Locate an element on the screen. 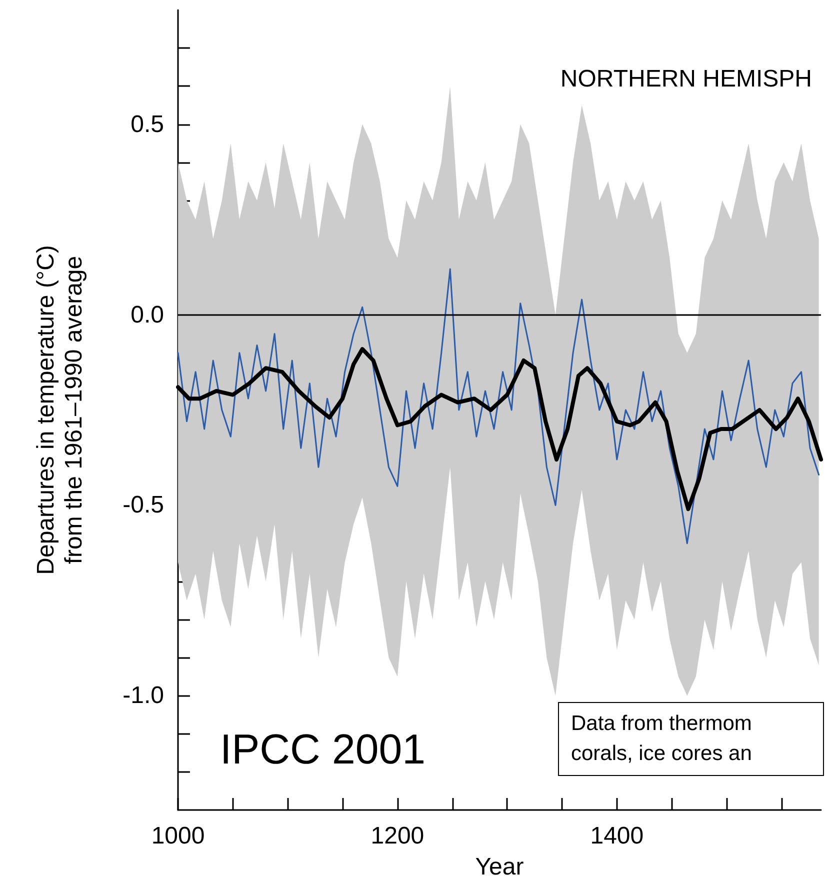 The width and height of the screenshot is (825, 892). text: NORTHERN HEMISPH is located at coordinates (686, 79).